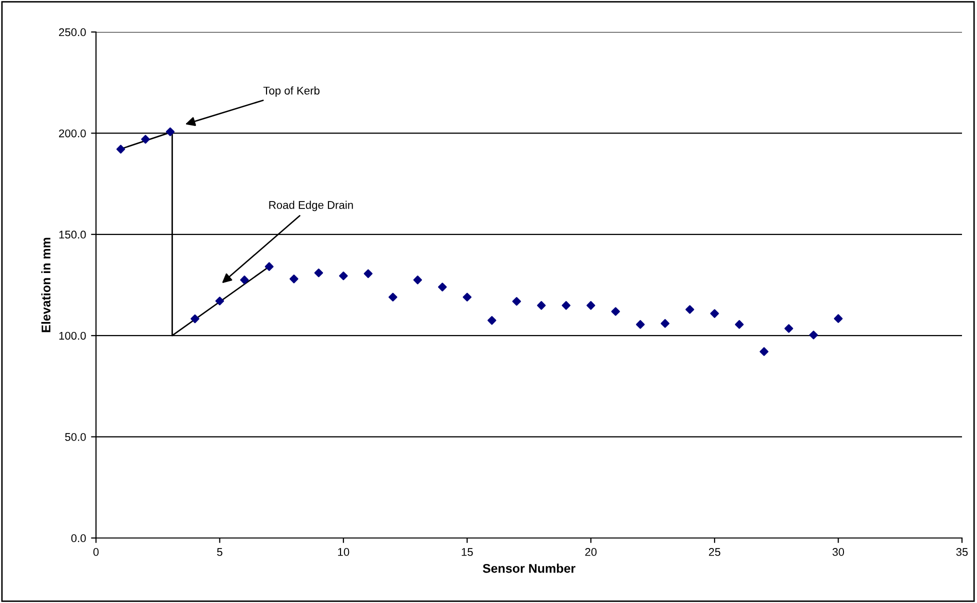 This screenshot has height=603, width=977. What do you see at coordinates (78, 538) in the screenshot?
I see `y-tick-label: 0.0` at bounding box center [78, 538].